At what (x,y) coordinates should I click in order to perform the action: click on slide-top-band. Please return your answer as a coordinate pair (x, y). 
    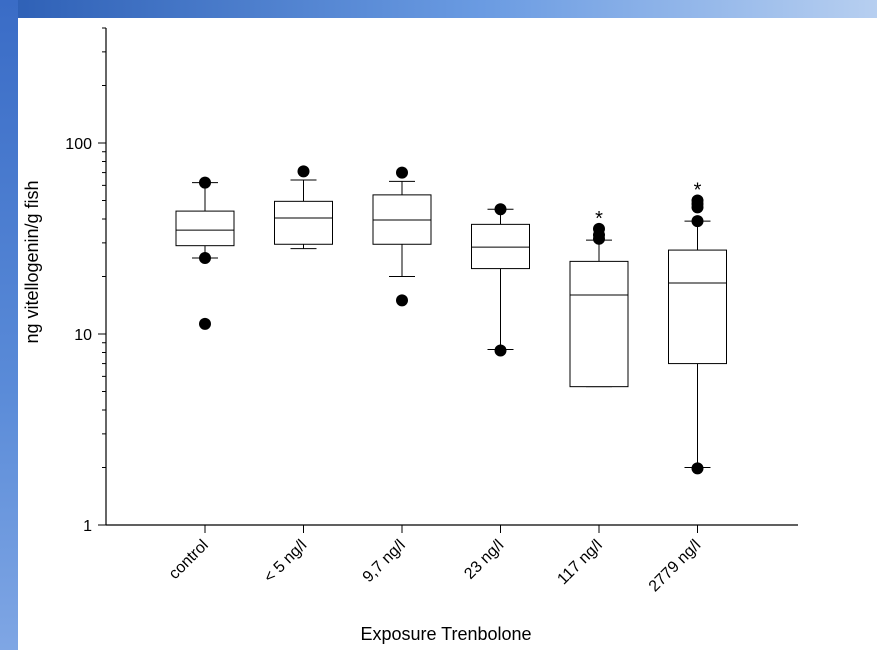
    Looking at the image, I should click on (438, 9).